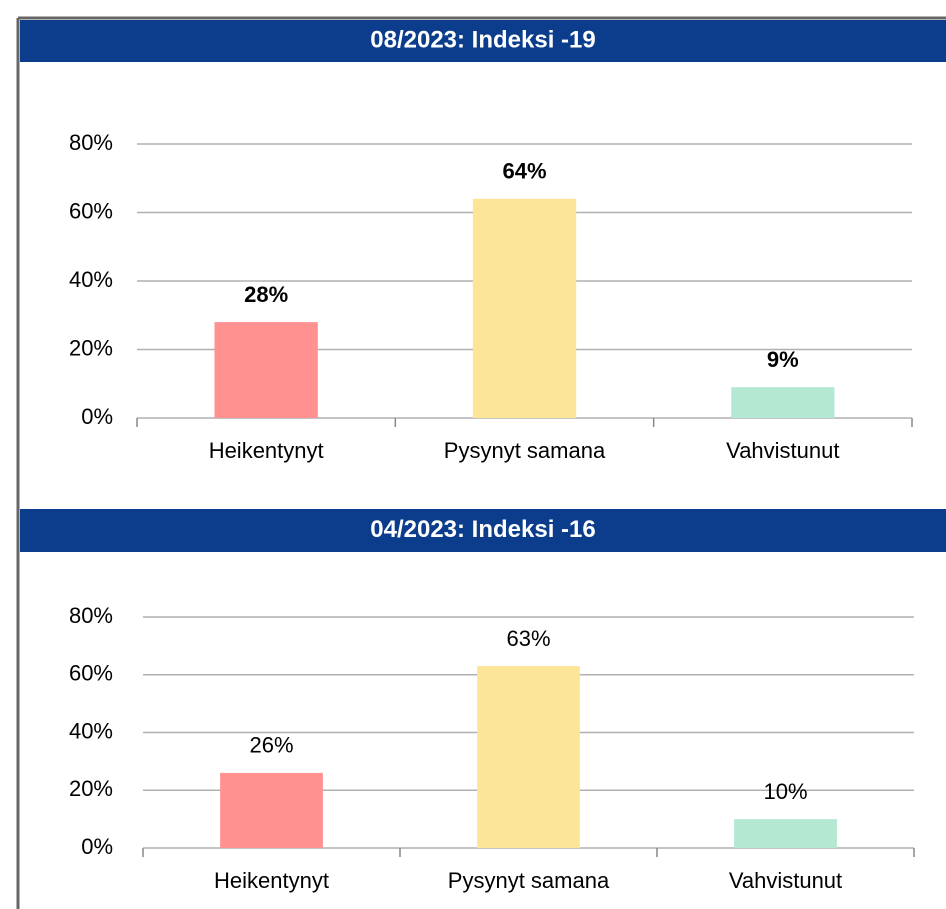 This screenshot has width=946, height=909. I want to click on data-label: 63%, so click(528, 638).